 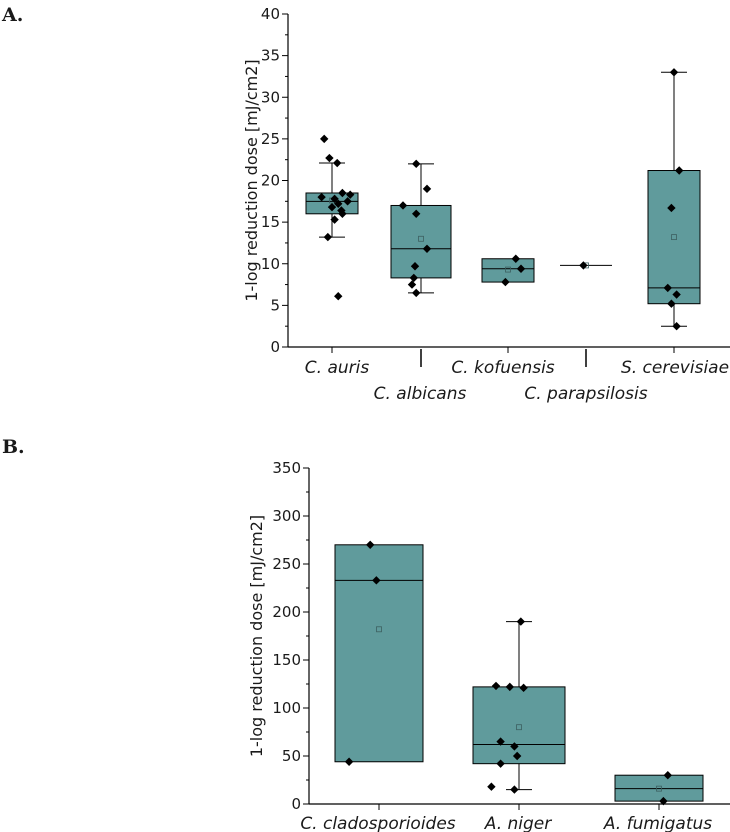 I want to click on panel-label-b: B., so click(x=13, y=447).